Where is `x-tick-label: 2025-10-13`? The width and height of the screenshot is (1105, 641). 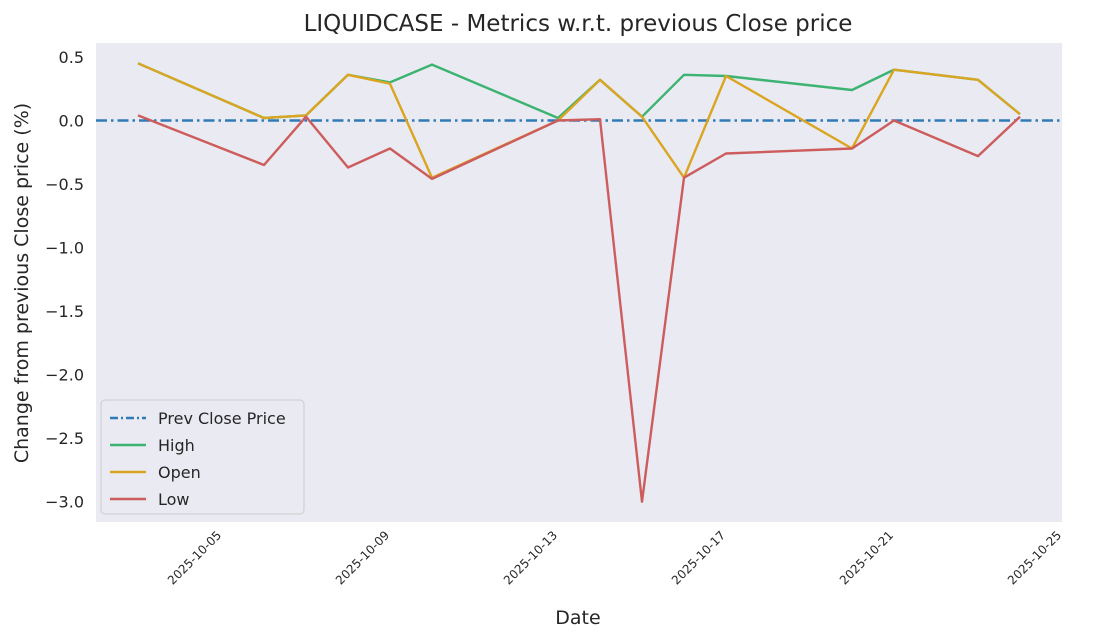 x-tick-label: 2025-10-13 is located at coordinates (530, 557).